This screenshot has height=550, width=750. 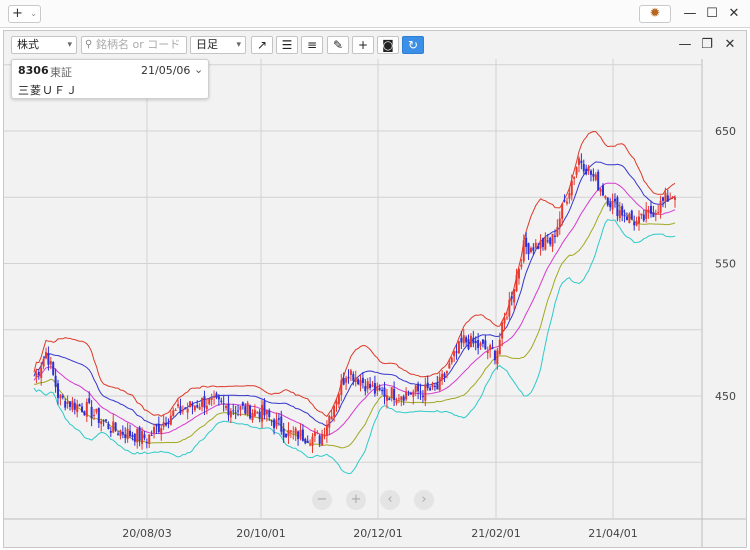 I want to click on zoom-out-icon: −, so click(x=322, y=499).